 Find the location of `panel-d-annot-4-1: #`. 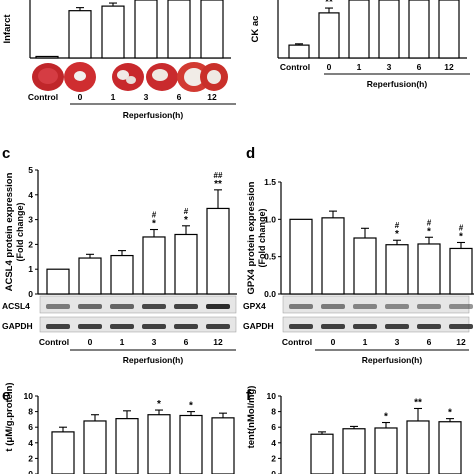

panel-d-annot-4-1: # is located at coordinates (429, 222).